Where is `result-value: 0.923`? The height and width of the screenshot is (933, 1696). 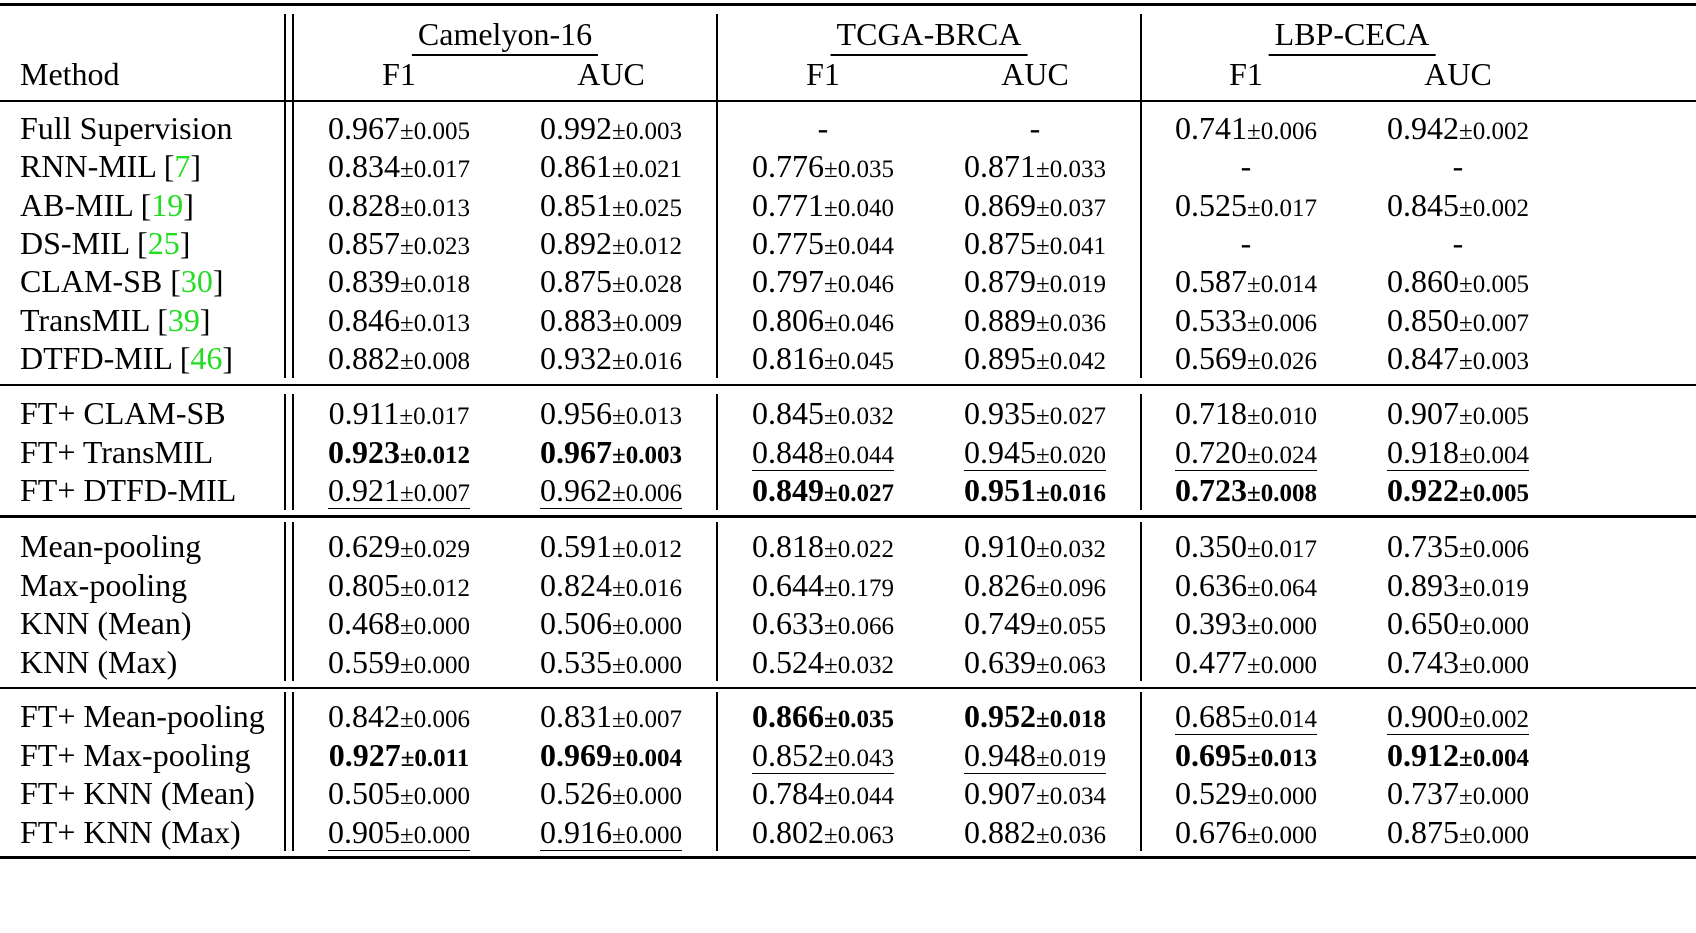
result-value: 0.923 is located at coordinates (364, 452).